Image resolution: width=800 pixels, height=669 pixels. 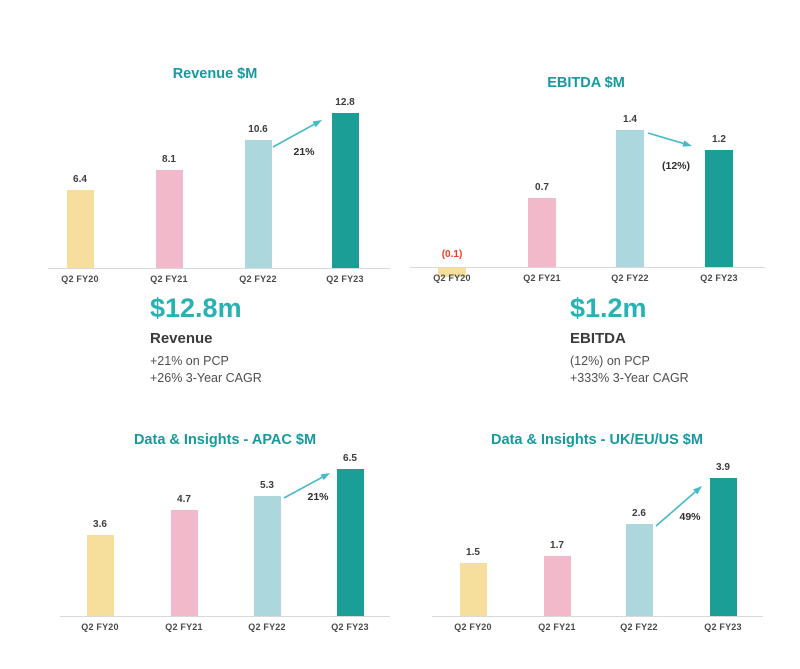 What do you see at coordinates (610, 361) in the screenshot?
I see `ebitda-summary-pcp: (12%) on PCP` at bounding box center [610, 361].